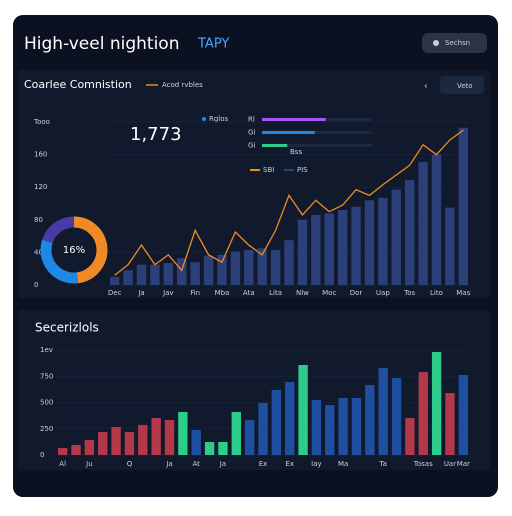  Describe the element at coordinates (46, 429) in the screenshot. I see `y-tick-label: 250` at that location.